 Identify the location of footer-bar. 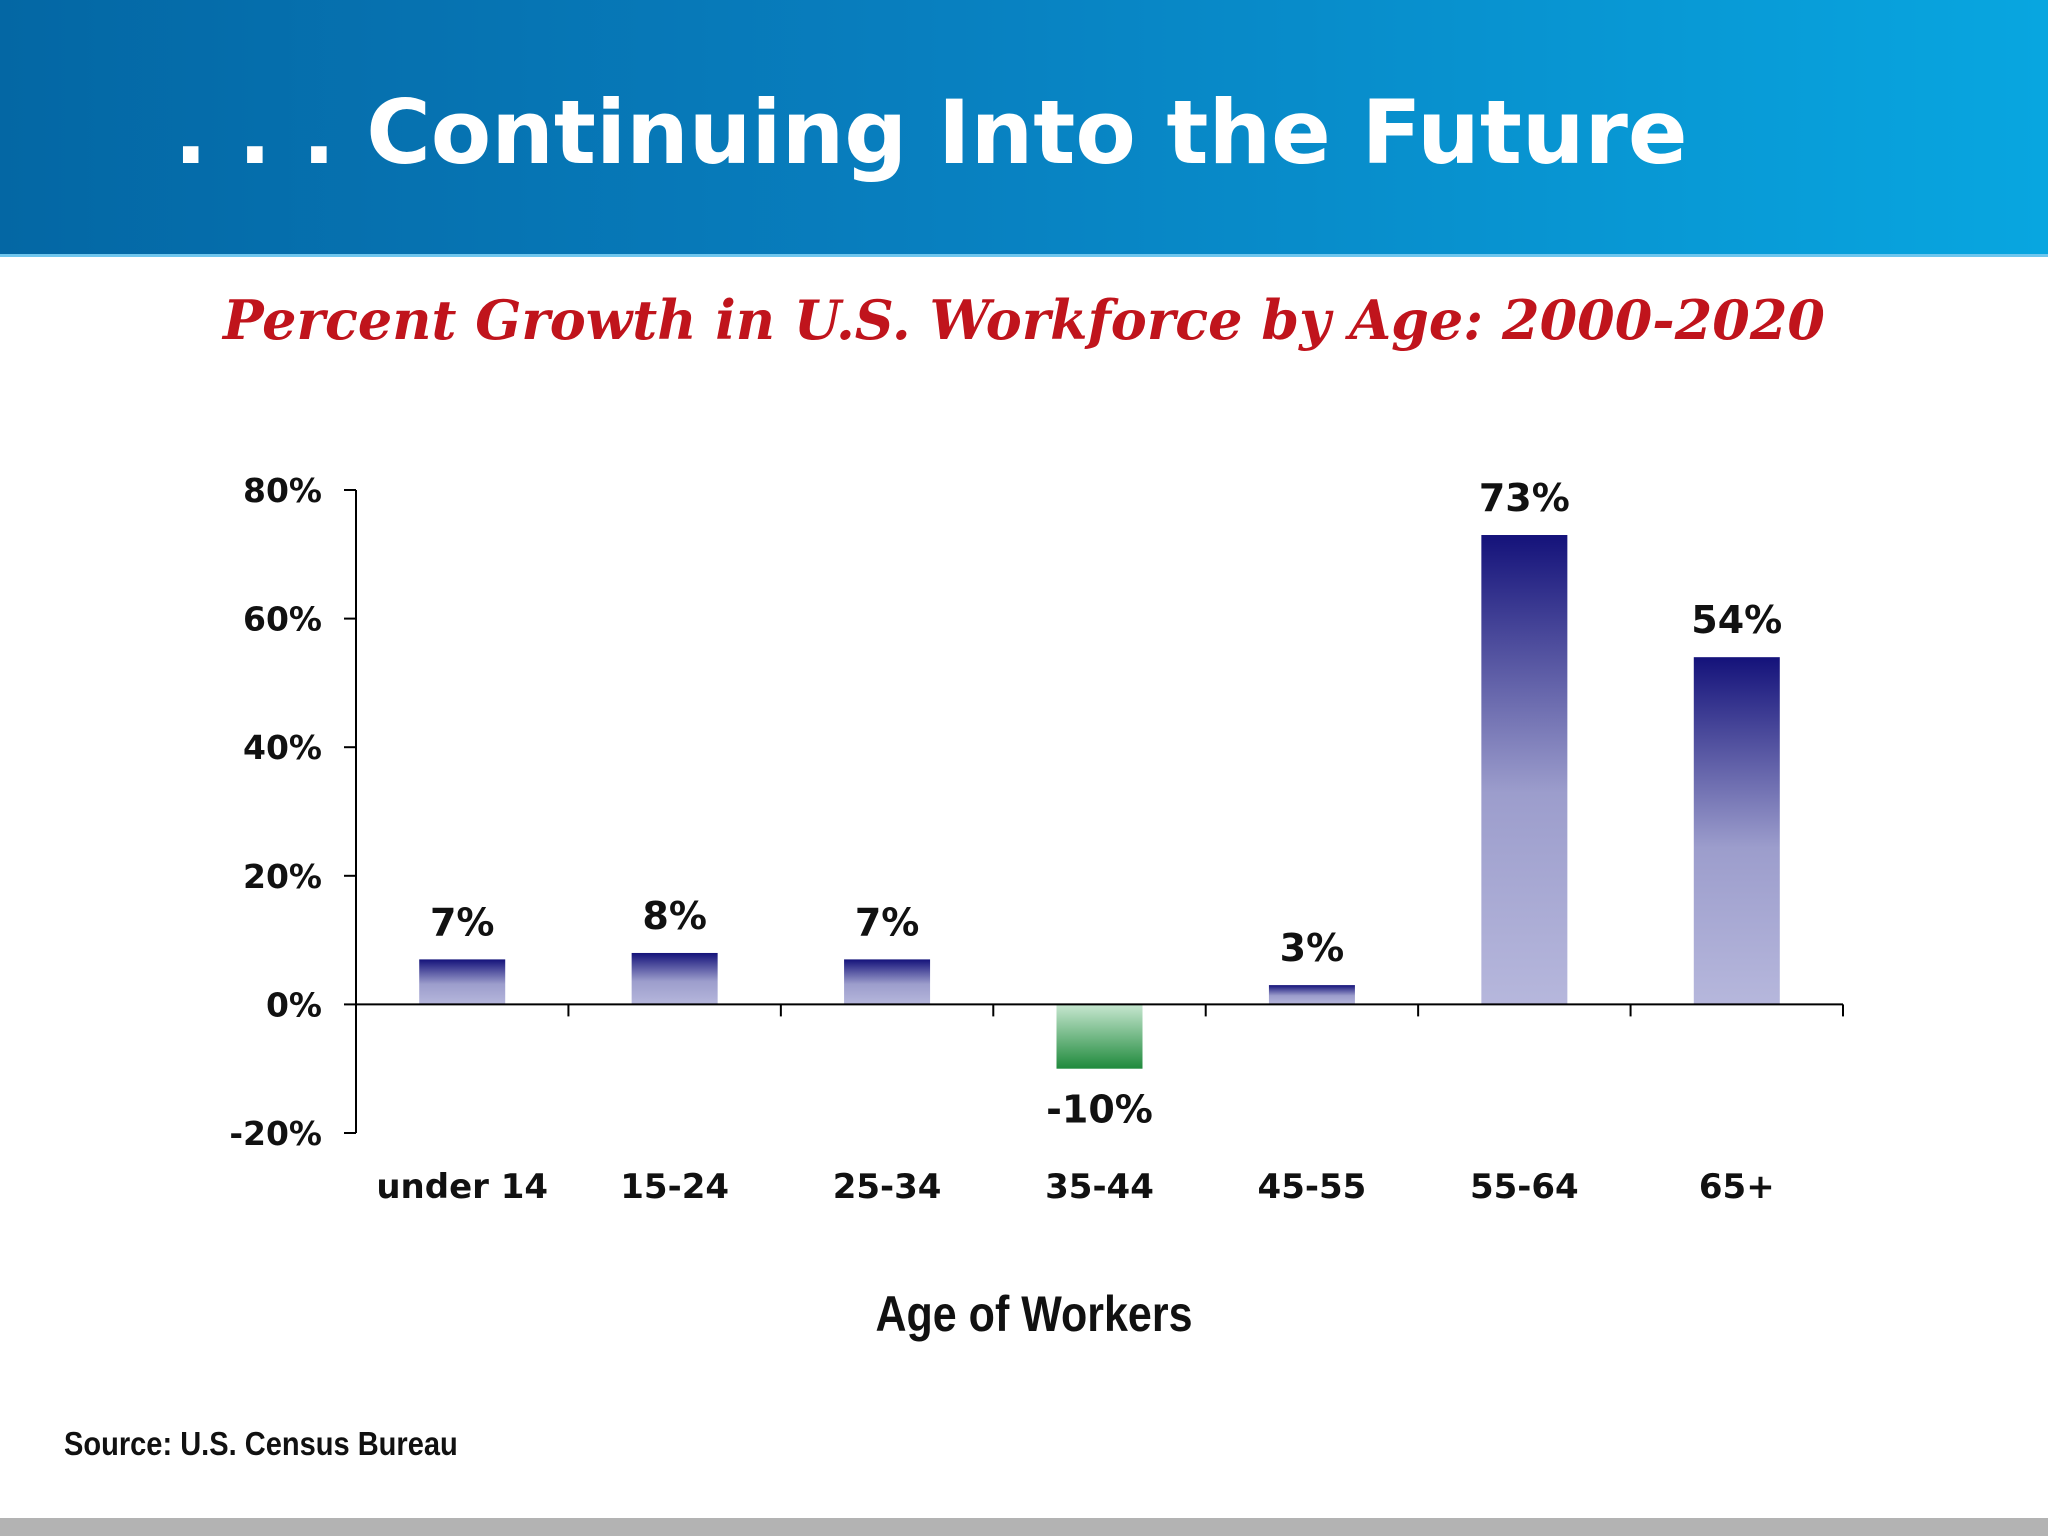
(1024, 1527).